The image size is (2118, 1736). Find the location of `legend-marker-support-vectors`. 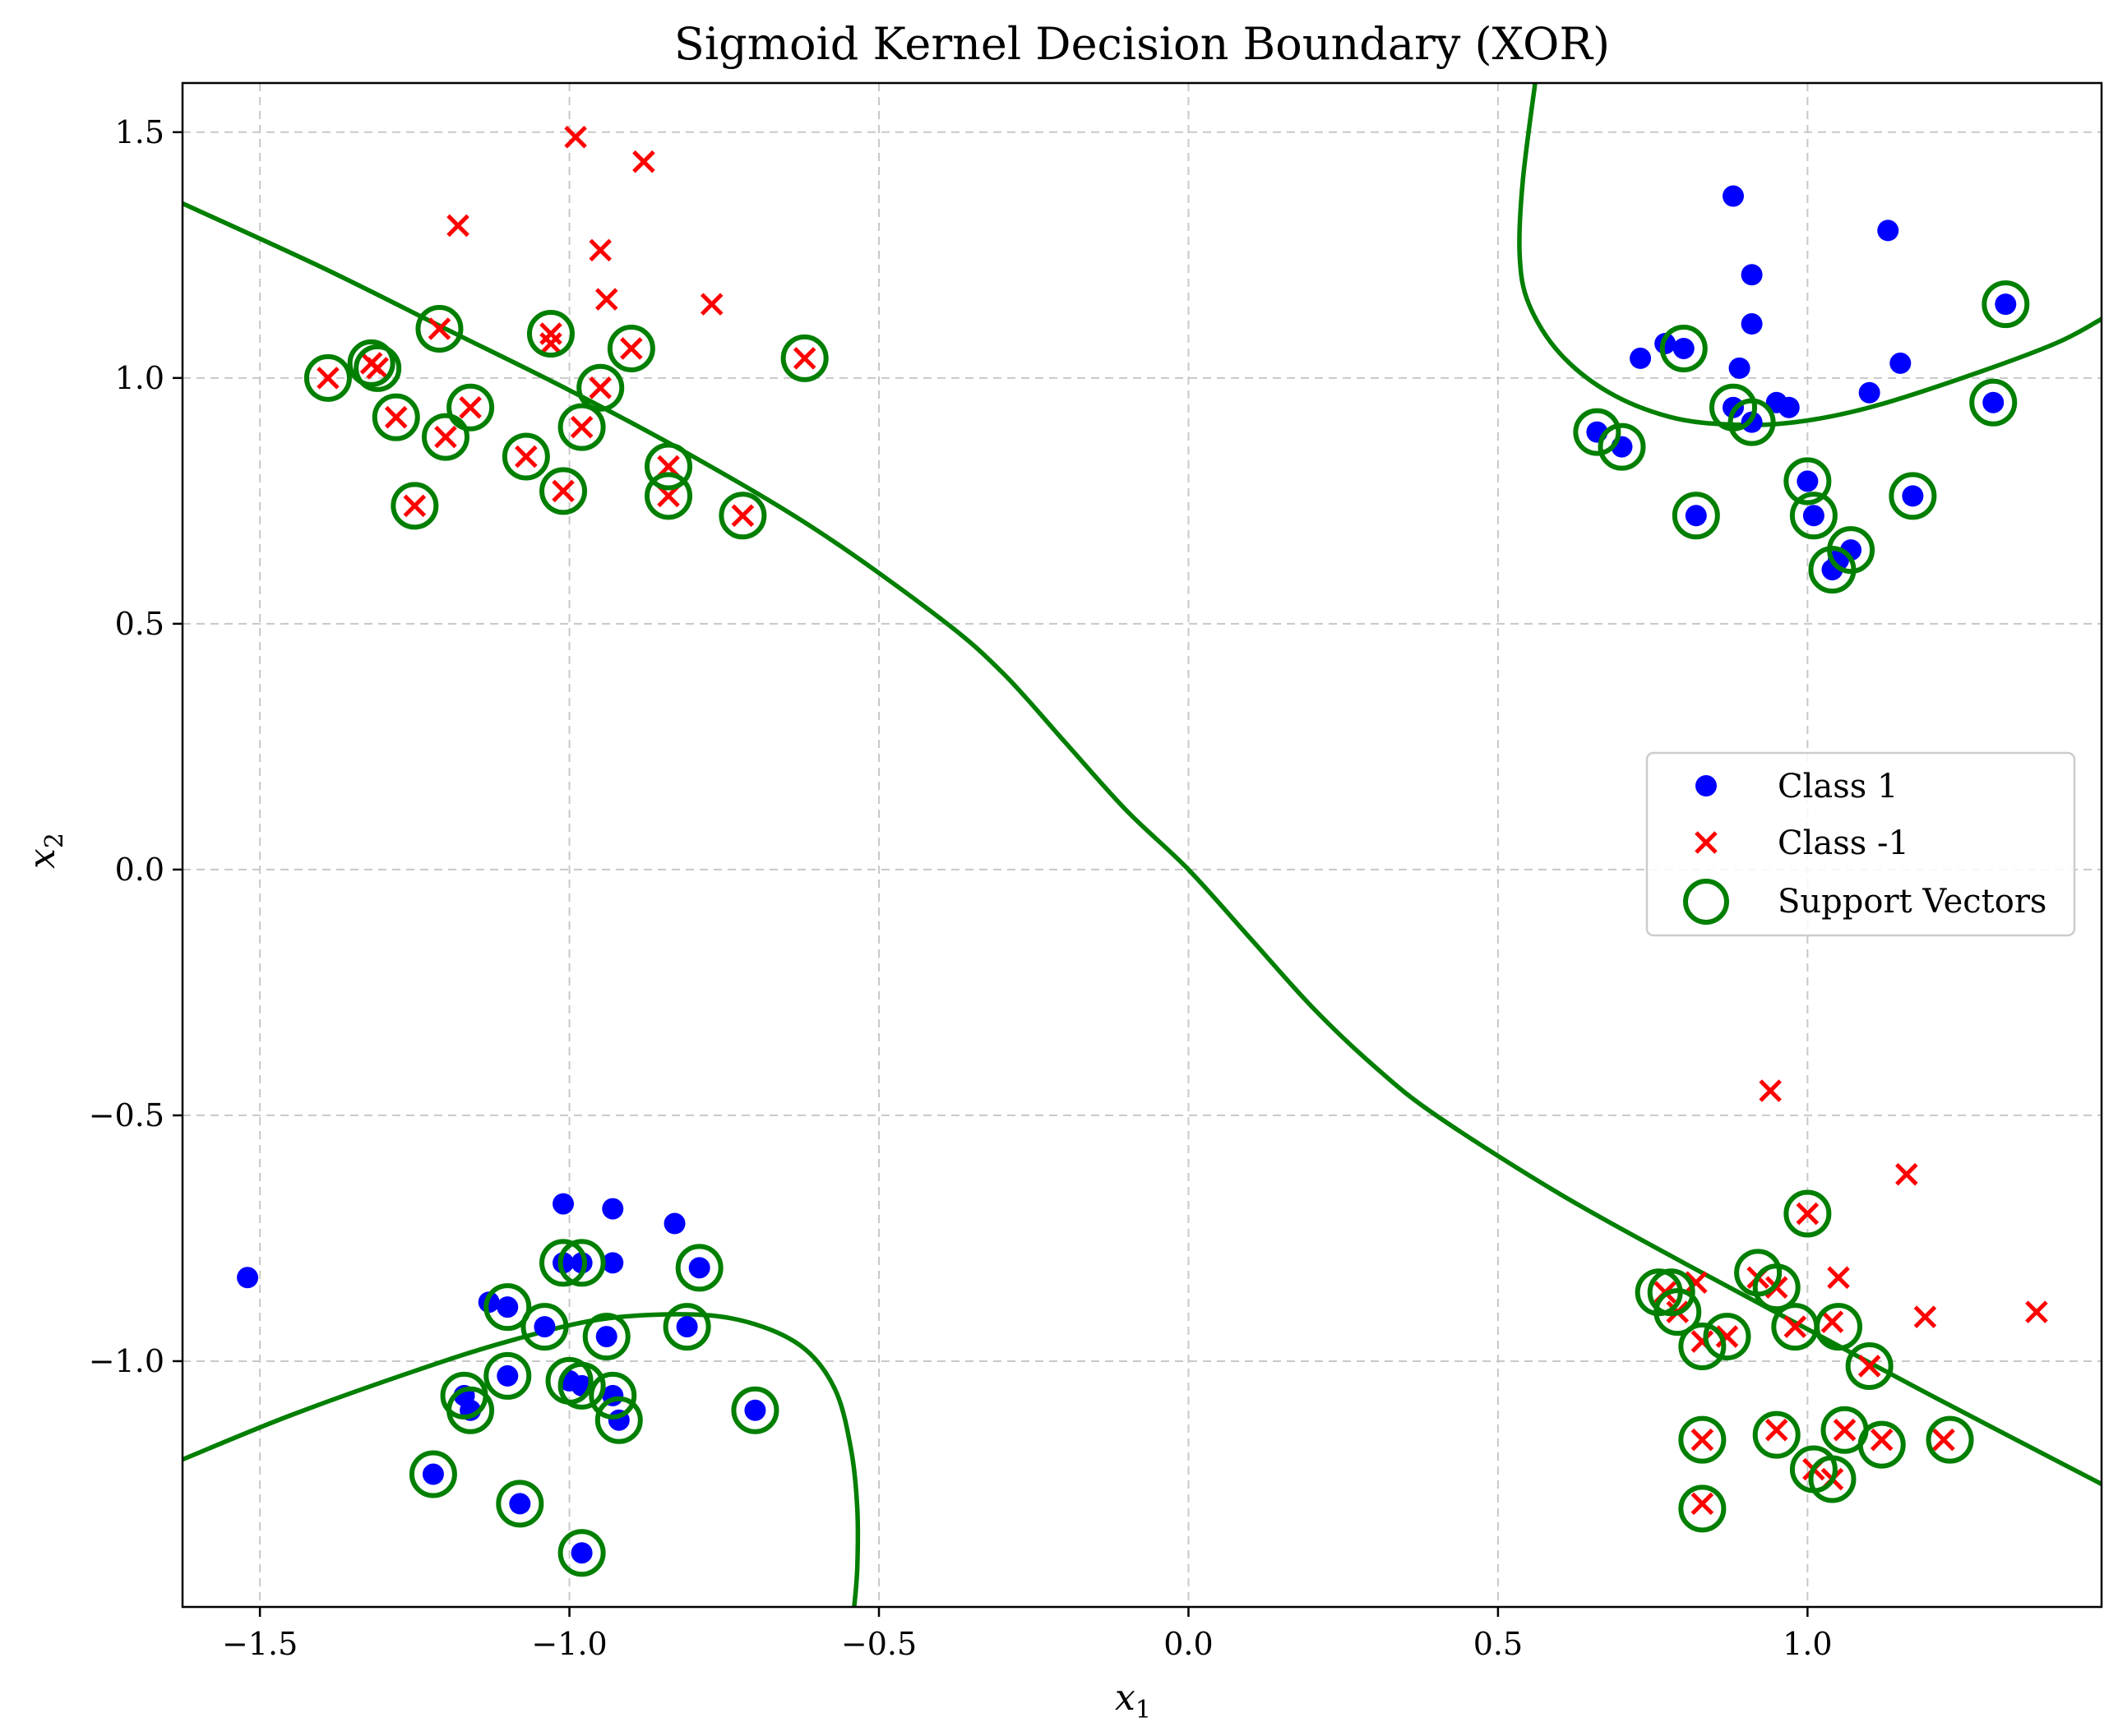

legend-marker-support-vectors is located at coordinates (1706, 902).